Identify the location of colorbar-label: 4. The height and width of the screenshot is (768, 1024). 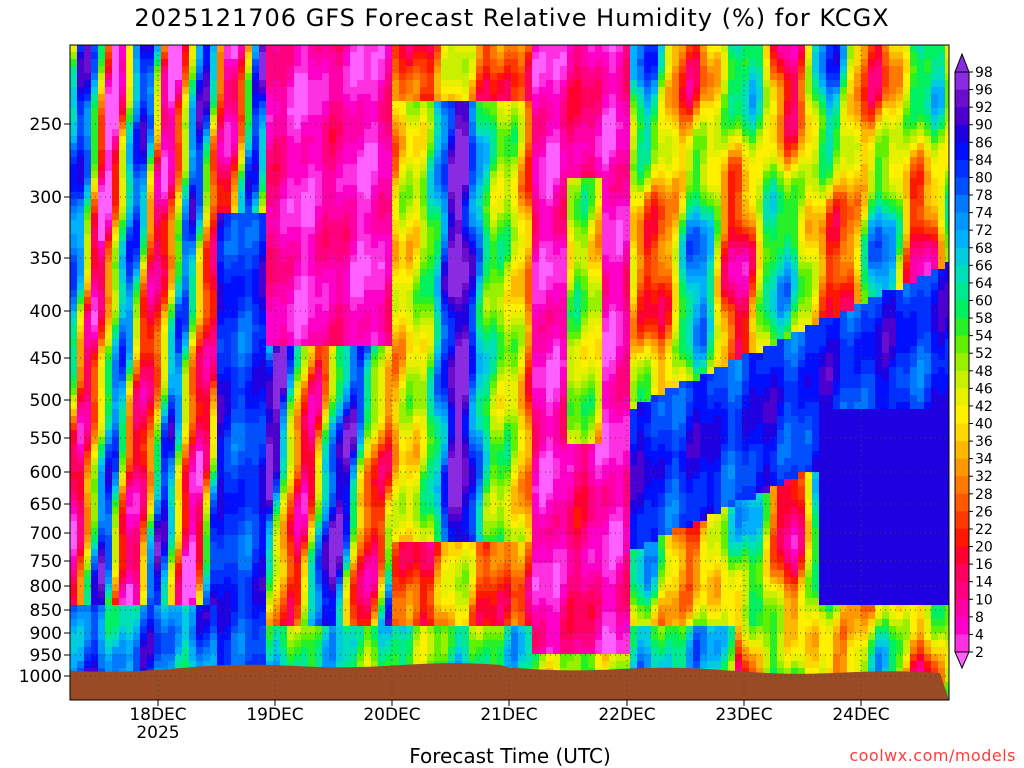
(979, 635).